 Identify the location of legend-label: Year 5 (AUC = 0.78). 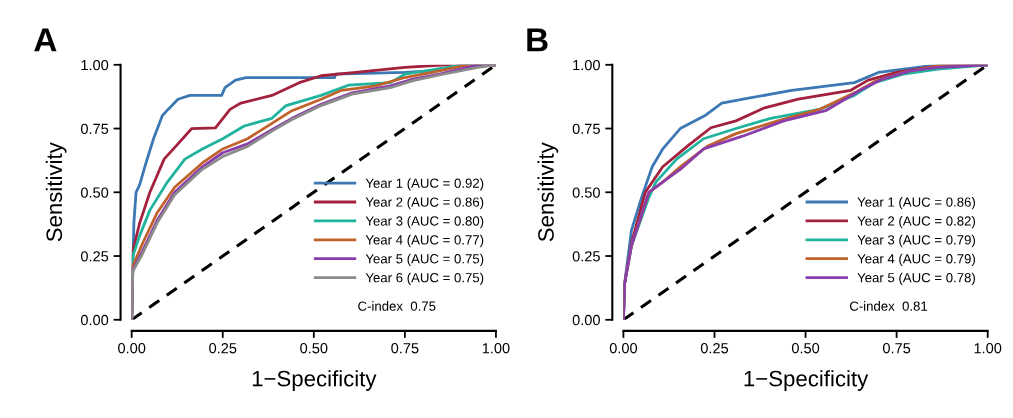
(916, 278).